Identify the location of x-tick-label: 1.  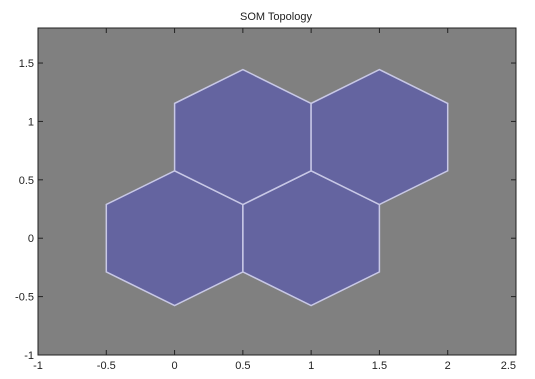
(311, 366).